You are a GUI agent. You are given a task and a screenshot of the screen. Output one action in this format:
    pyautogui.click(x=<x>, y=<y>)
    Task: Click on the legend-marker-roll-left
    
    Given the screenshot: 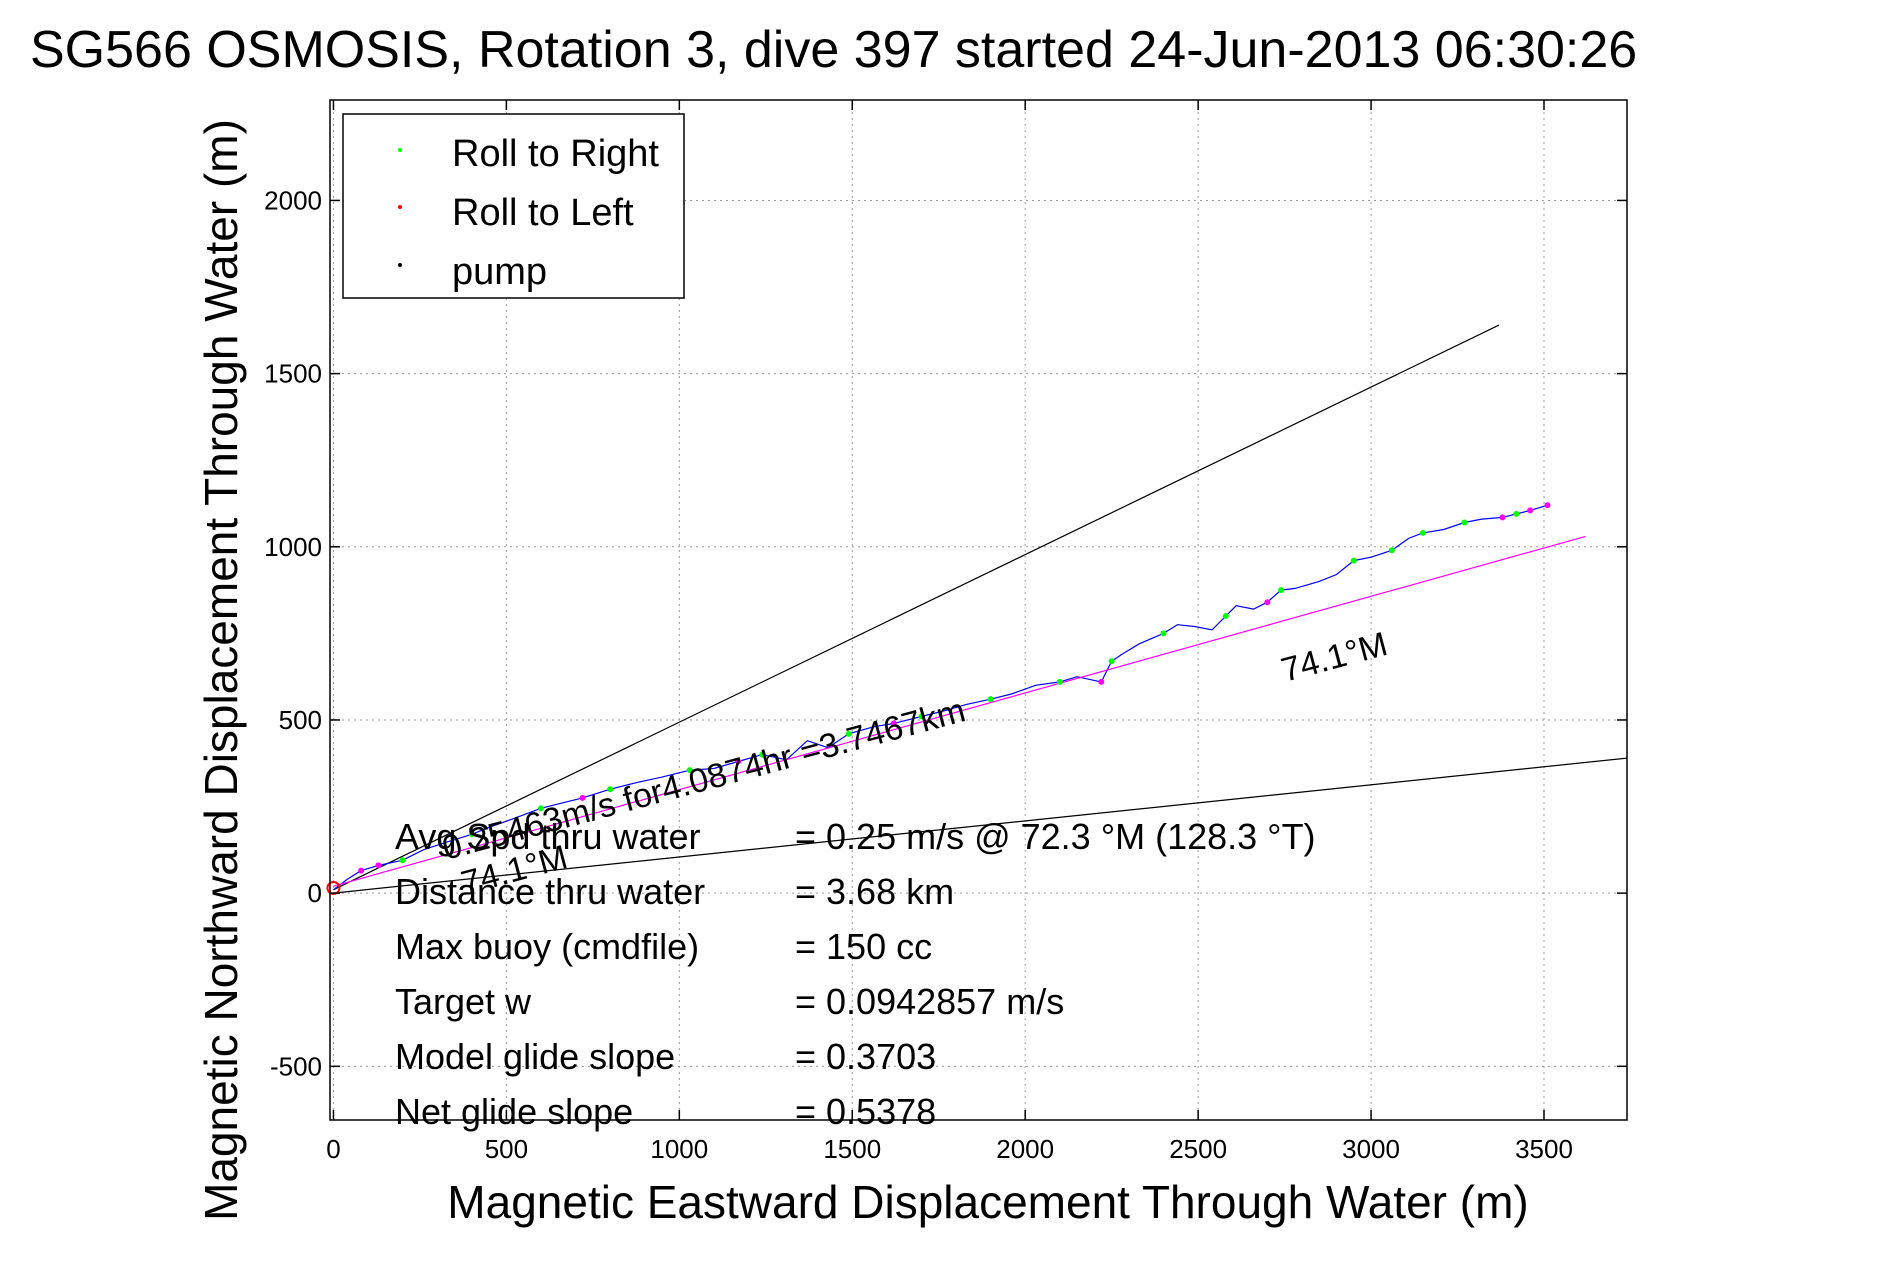 What is the action you would take?
    pyautogui.click(x=400, y=207)
    